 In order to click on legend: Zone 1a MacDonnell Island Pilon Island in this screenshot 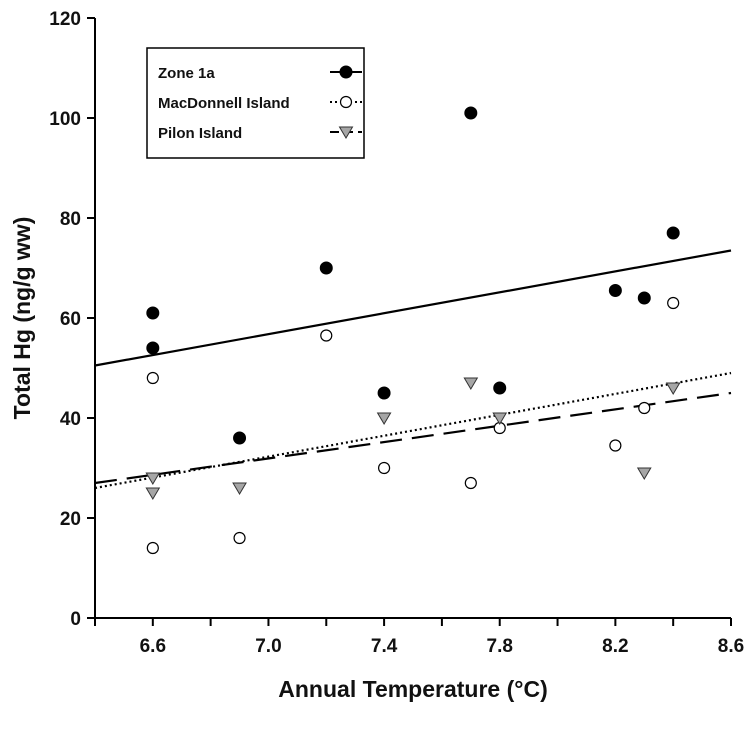, I will do `click(255, 103)`.